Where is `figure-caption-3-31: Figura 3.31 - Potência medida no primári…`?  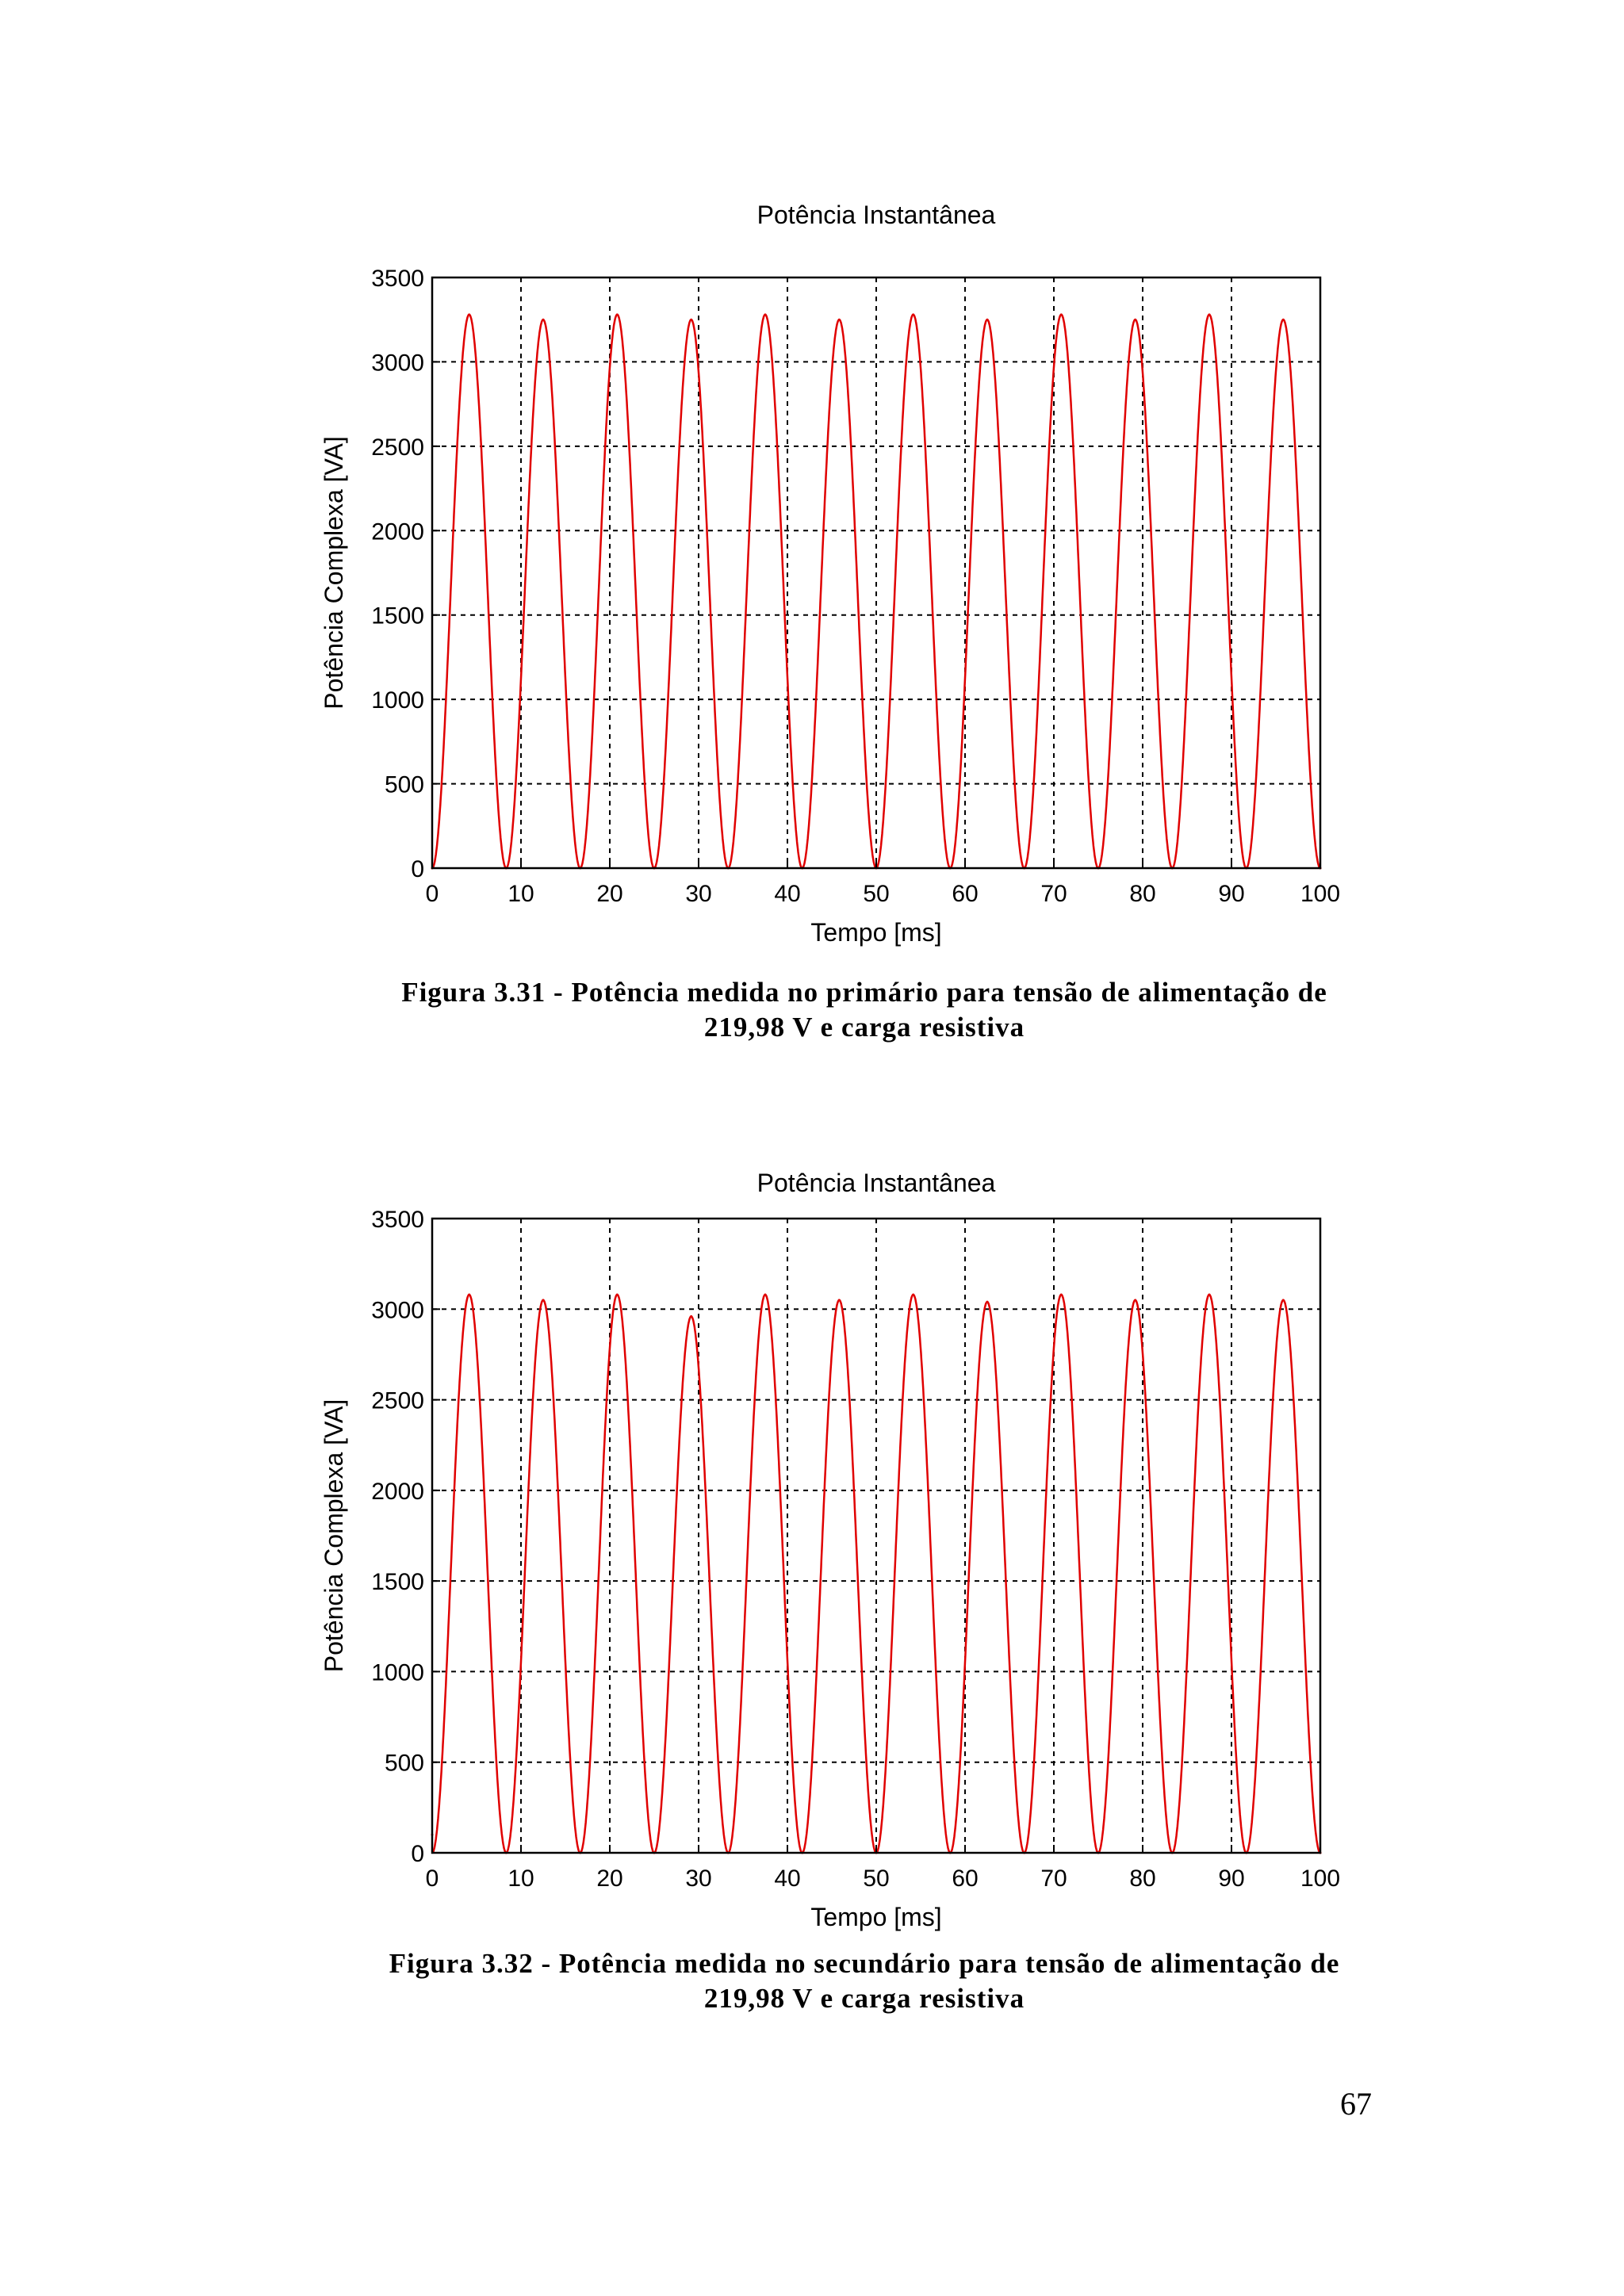 figure-caption-3-31: Figura 3.31 - Potência medida no primári… is located at coordinates (864, 1010).